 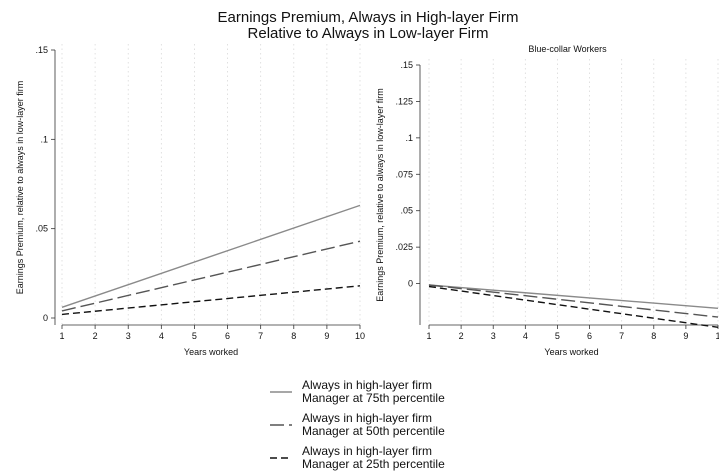 What do you see at coordinates (368, 33) in the screenshot?
I see `chart-title-line2: Relative to Always in Low-layer Firm` at bounding box center [368, 33].